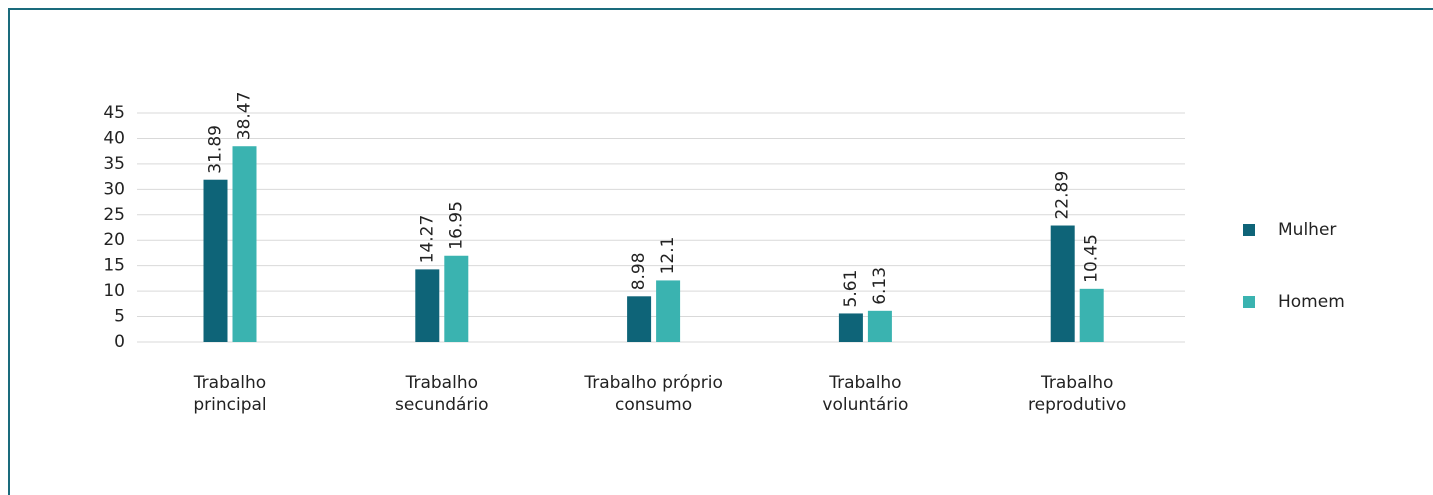 This screenshot has width=1433, height=495. I want to click on legend-label: Homem, so click(1311, 302).